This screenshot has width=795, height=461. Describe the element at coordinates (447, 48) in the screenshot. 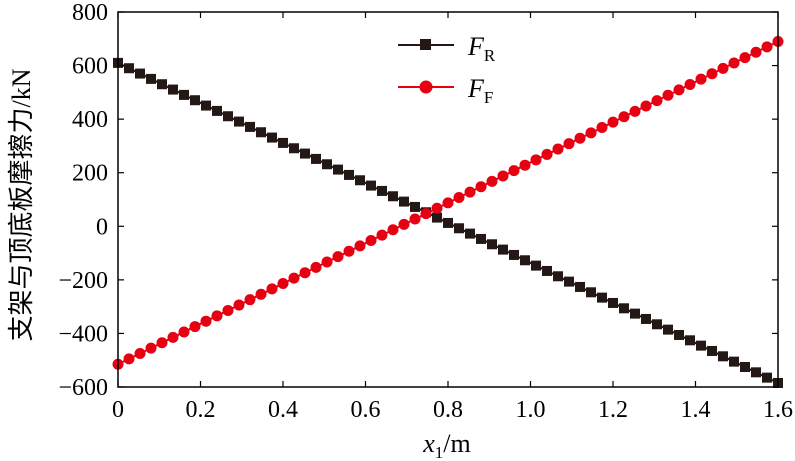

I see `legend-entry-fr: FR` at that location.